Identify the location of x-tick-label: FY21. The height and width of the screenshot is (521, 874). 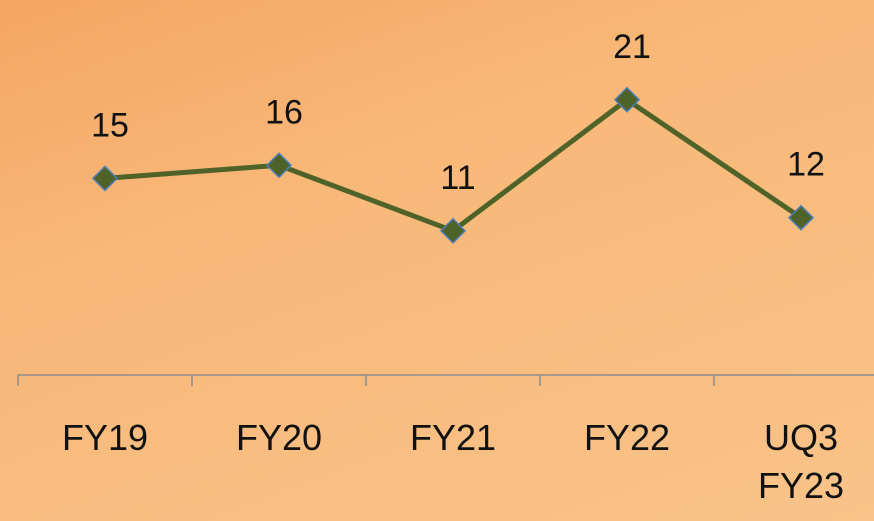
(453, 437).